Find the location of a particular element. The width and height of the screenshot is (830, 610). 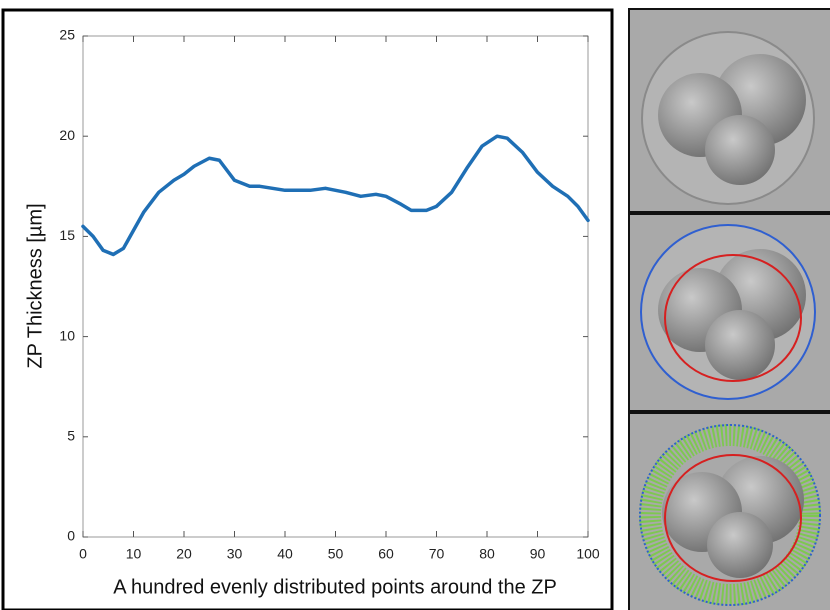

y-axis-label: ZP Thickness [µm] is located at coordinates (35, 285).